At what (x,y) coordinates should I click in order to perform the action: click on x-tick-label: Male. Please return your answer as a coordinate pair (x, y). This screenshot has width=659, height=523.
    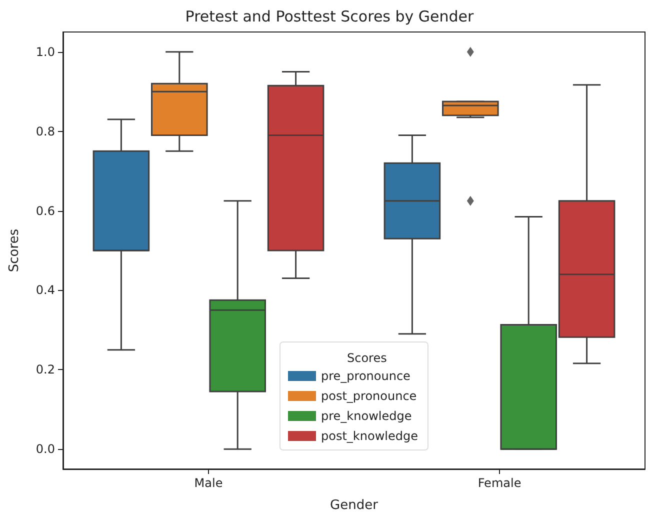
    Looking at the image, I should click on (208, 483).